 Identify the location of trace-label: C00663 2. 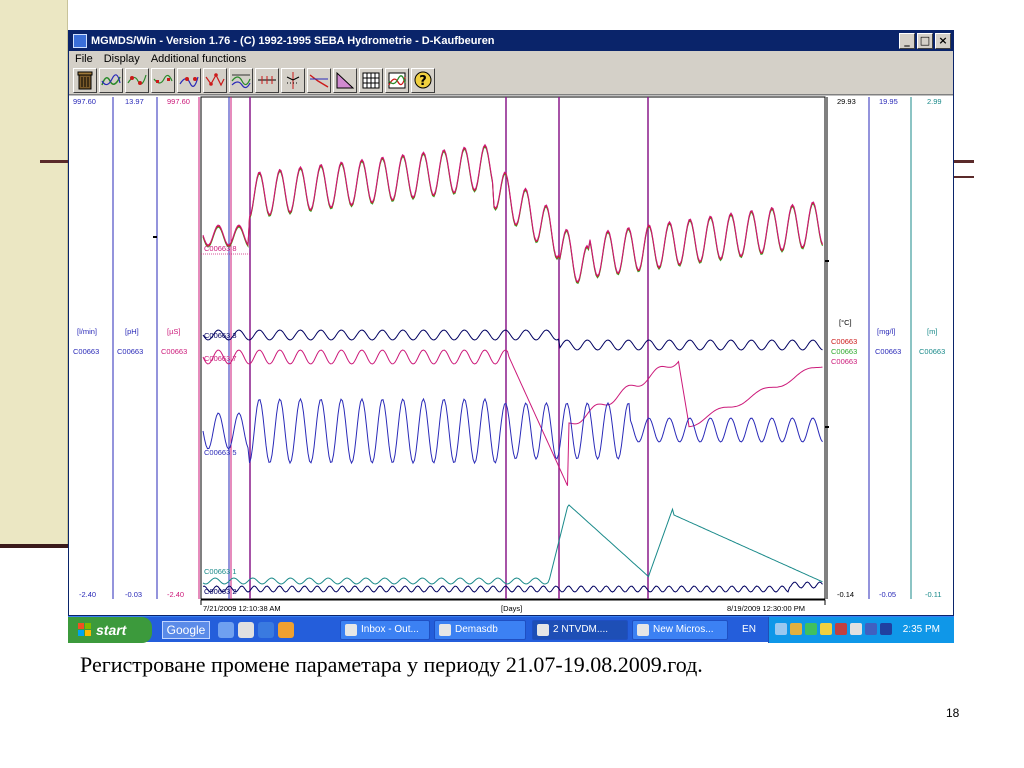
(220, 591).